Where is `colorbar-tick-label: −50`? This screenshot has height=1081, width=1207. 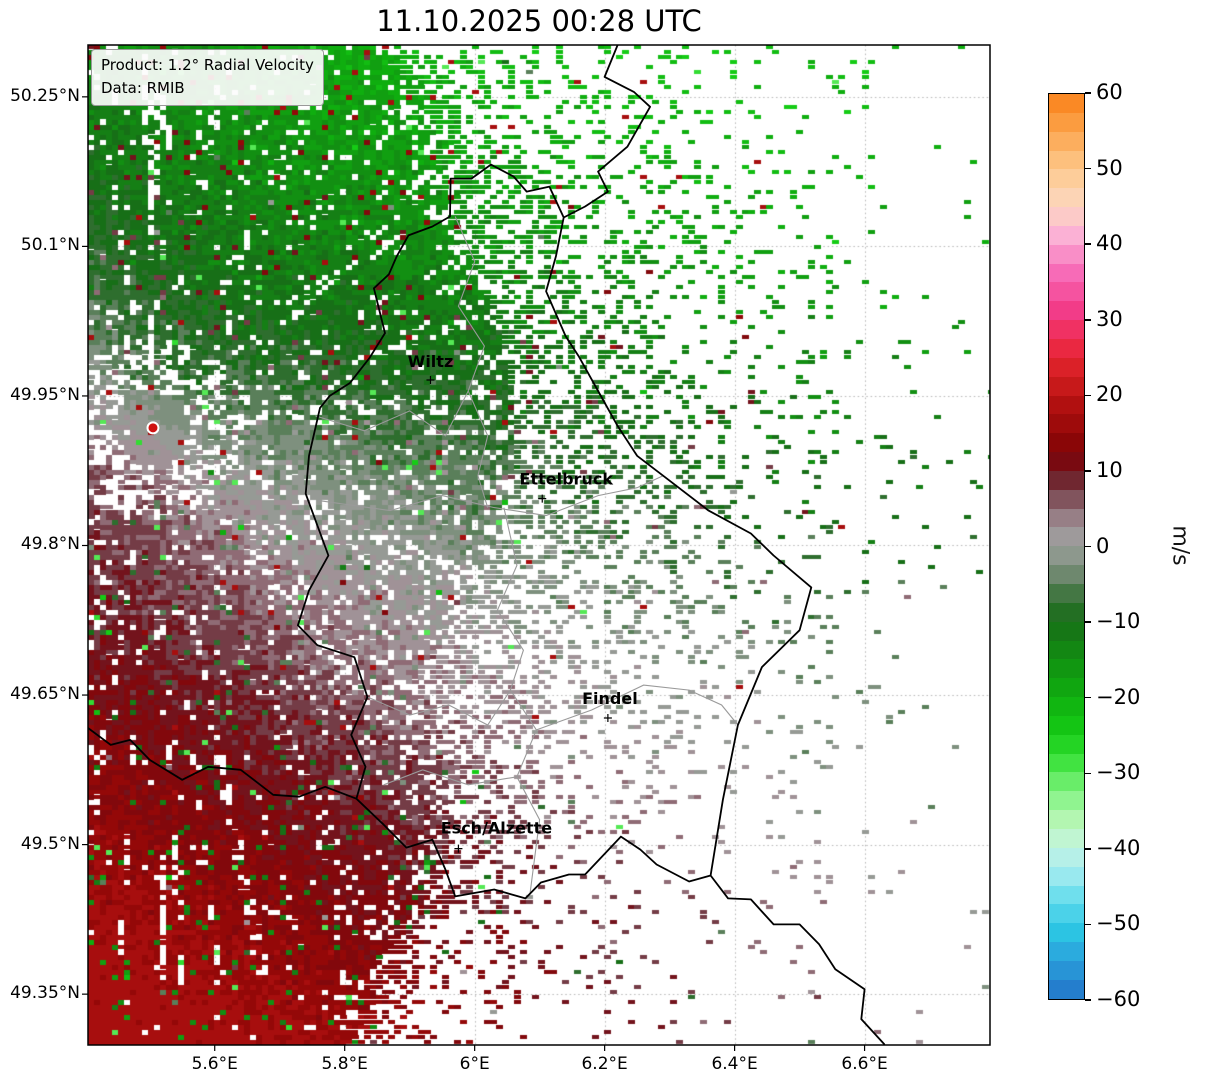
colorbar-tick-label: −50 is located at coordinates (1118, 923).